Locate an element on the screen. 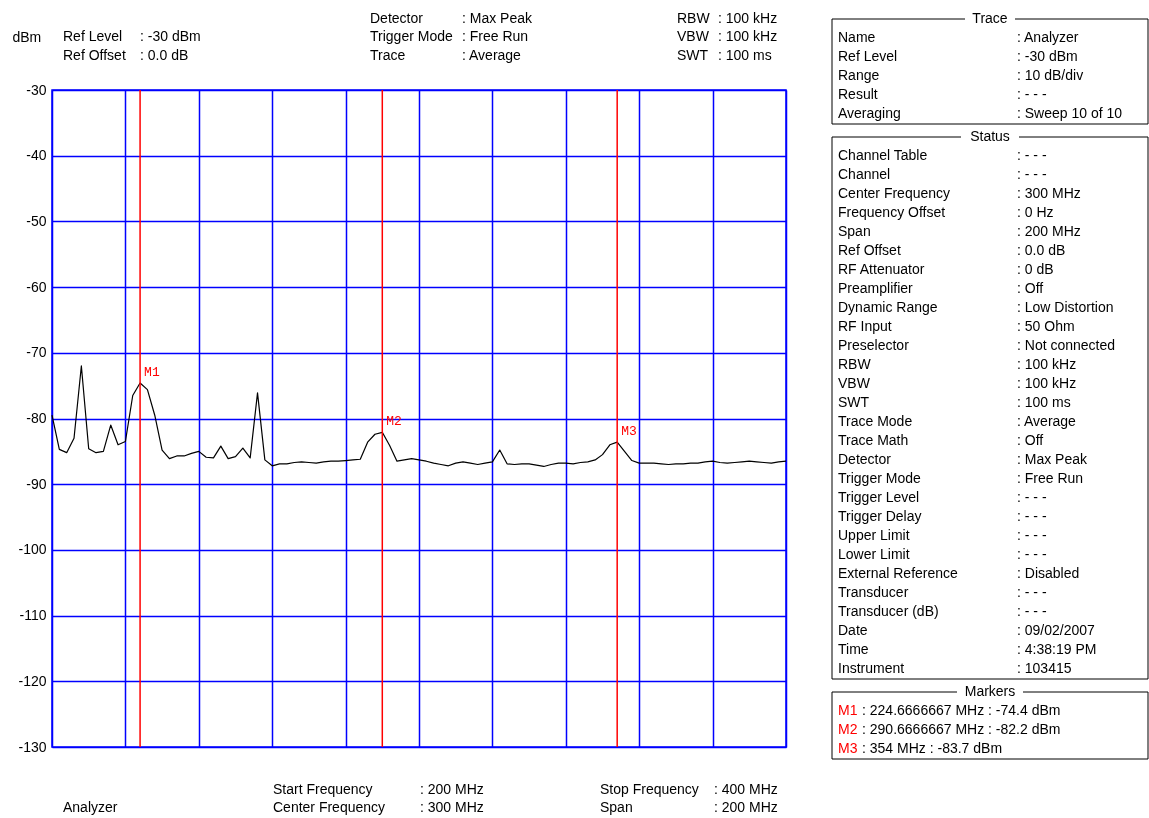 Image resolution: width=1149 pixels, height=818 pixels. text: Result : - - - is located at coordinates (942, 94).